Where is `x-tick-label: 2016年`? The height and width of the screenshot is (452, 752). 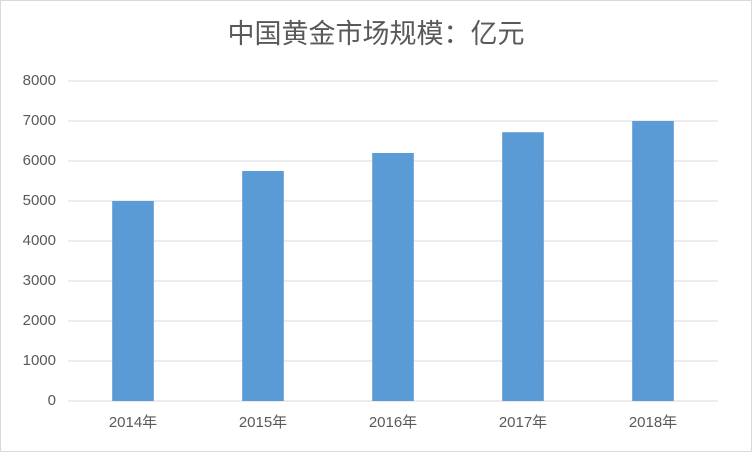 x-tick-label: 2016年 is located at coordinates (393, 422).